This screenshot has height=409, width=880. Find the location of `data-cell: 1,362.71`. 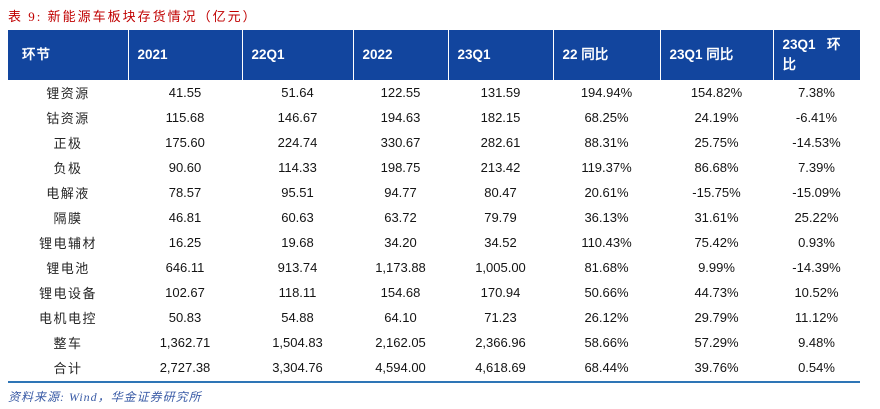

data-cell: 1,362.71 is located at coordinates (185, 342).